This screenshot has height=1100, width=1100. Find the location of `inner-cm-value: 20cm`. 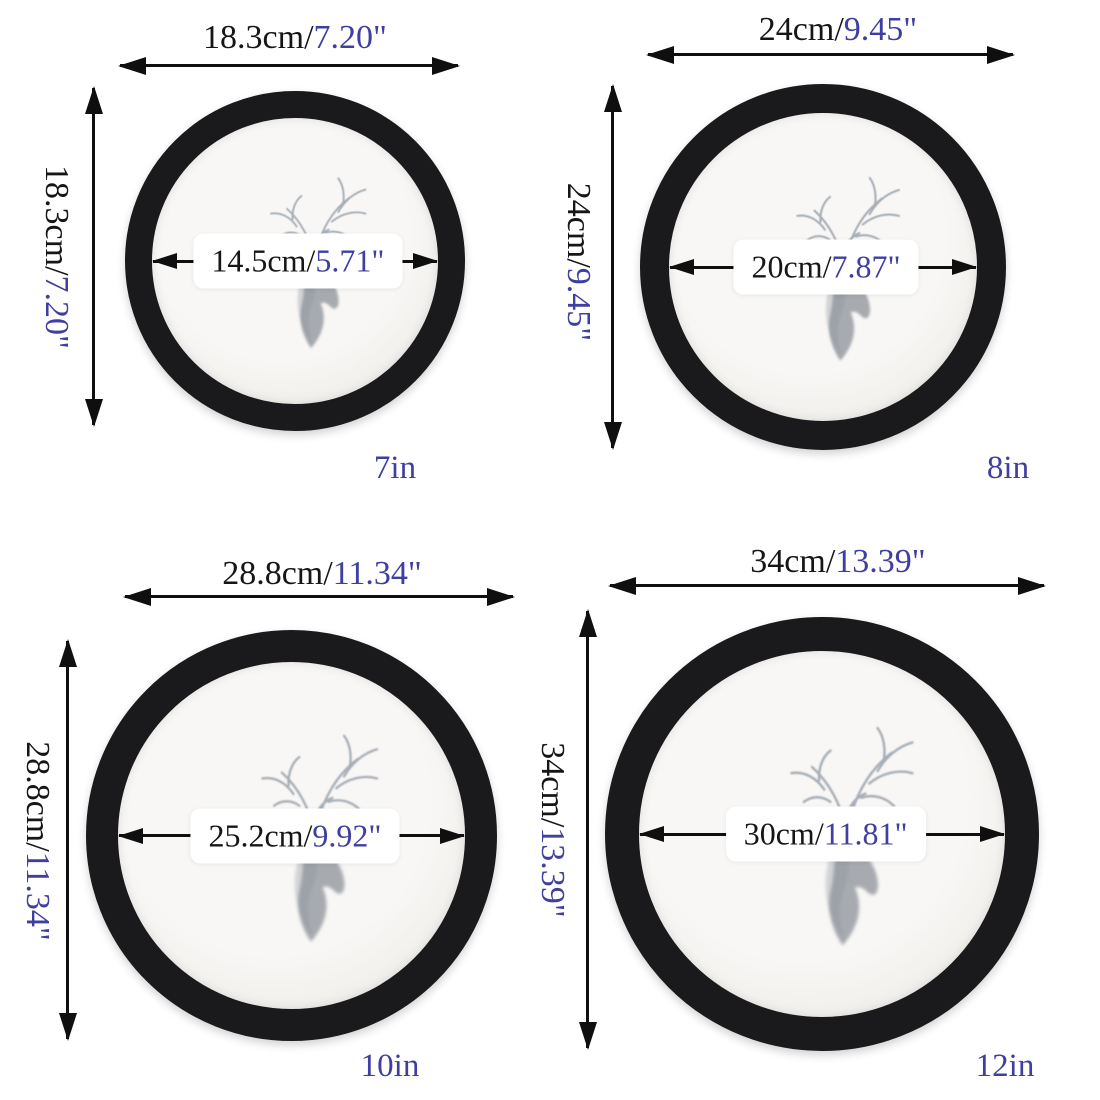

inner-cm-value: 20cm is located at coordinates (787, 266).